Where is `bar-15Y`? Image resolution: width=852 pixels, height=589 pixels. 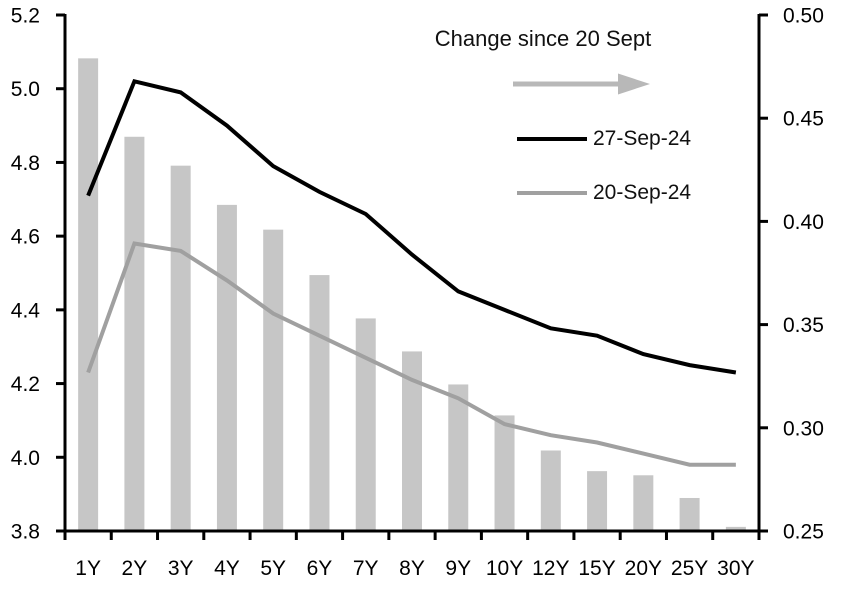 bar-15Y is located at coordinates (597, 501).